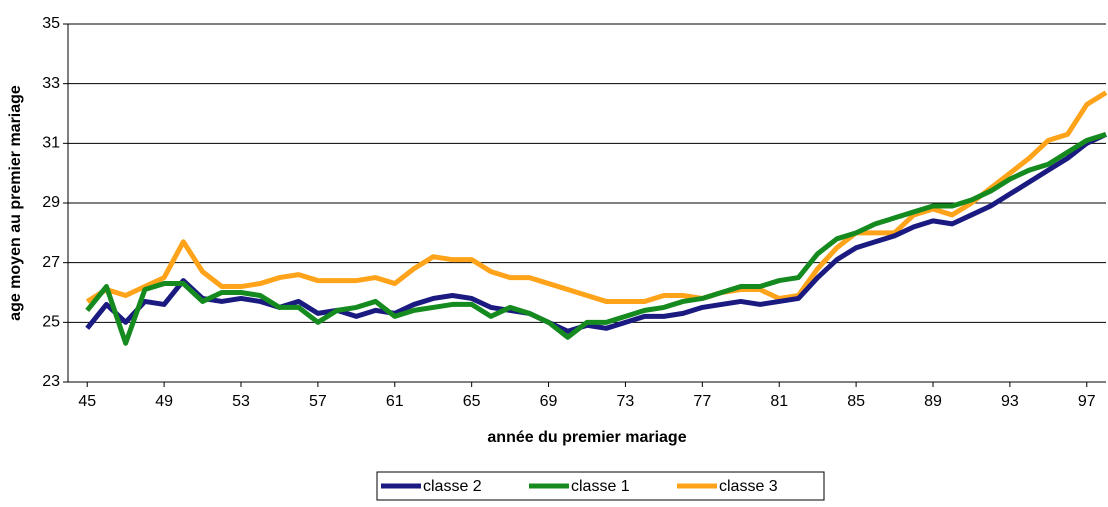 This screenshot has width=1108, height=507. Describe the element at coordinates (318, 401) in the screenshot. I see `x-tick-label: 57` at that location.